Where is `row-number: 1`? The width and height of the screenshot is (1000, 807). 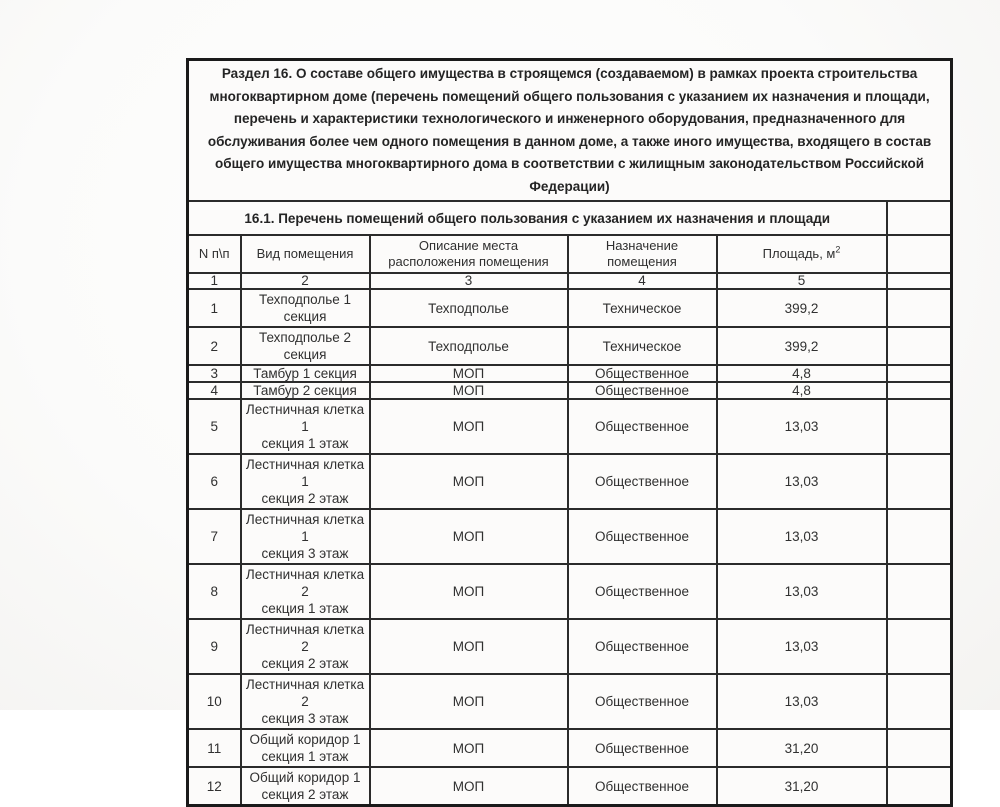
row-number: 1 is located at coordinates (214, 308).